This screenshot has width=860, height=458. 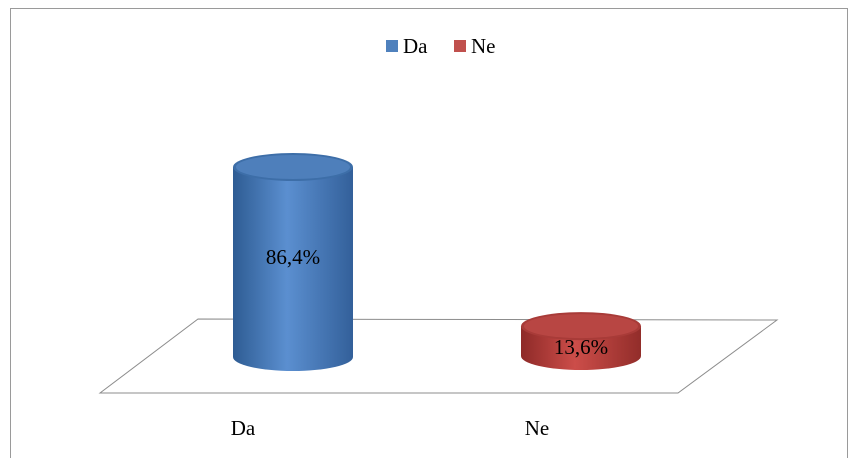 I want to click on data-label-da: 86,4%, so click(x=293, y=257).